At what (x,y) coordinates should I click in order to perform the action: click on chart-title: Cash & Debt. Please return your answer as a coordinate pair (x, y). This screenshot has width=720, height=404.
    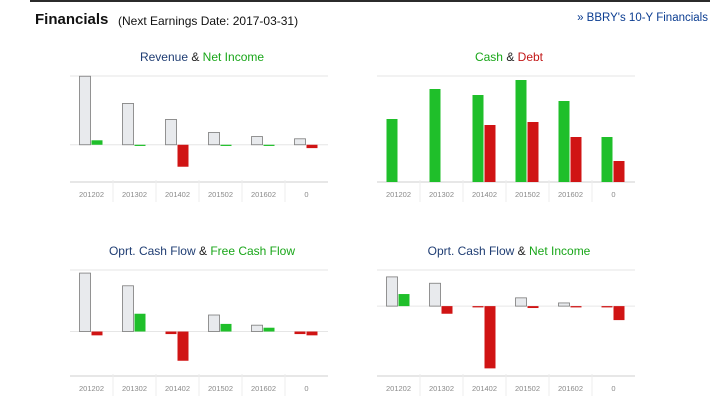
    Looking at the image, I should click on (509, 57).